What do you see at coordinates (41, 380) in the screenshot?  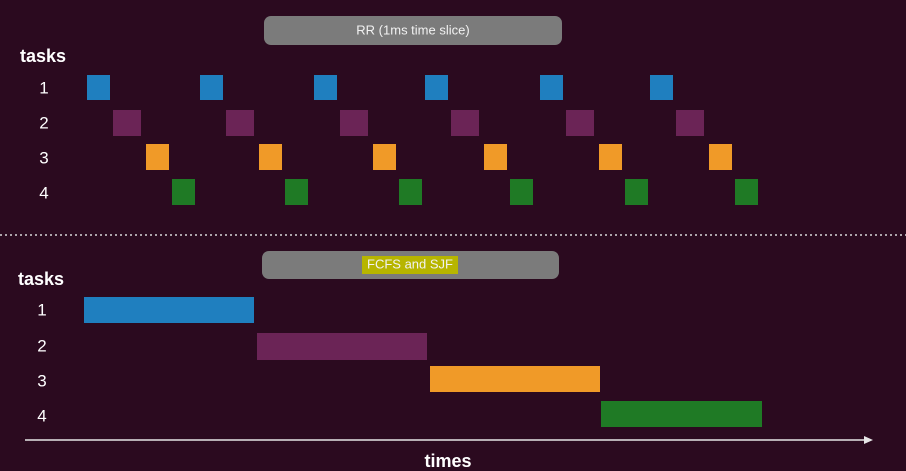 I see `fcfs-task-label: 3` at bounding box center [41, 380].